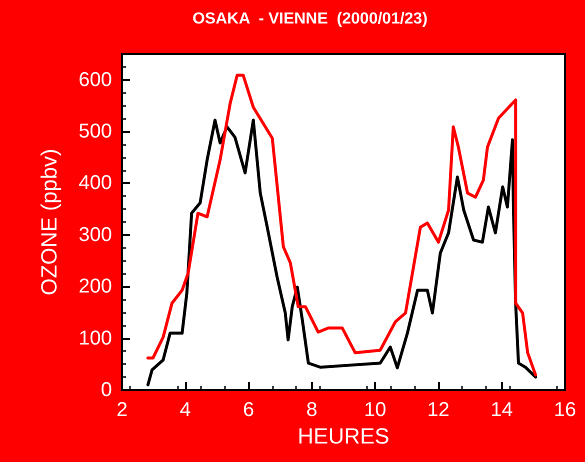 The image size is (585, 462). What do you see at coordinates (312, 410) in the screenshot?
I see `x-tick-label: 8` at bounding box center [312, 410].